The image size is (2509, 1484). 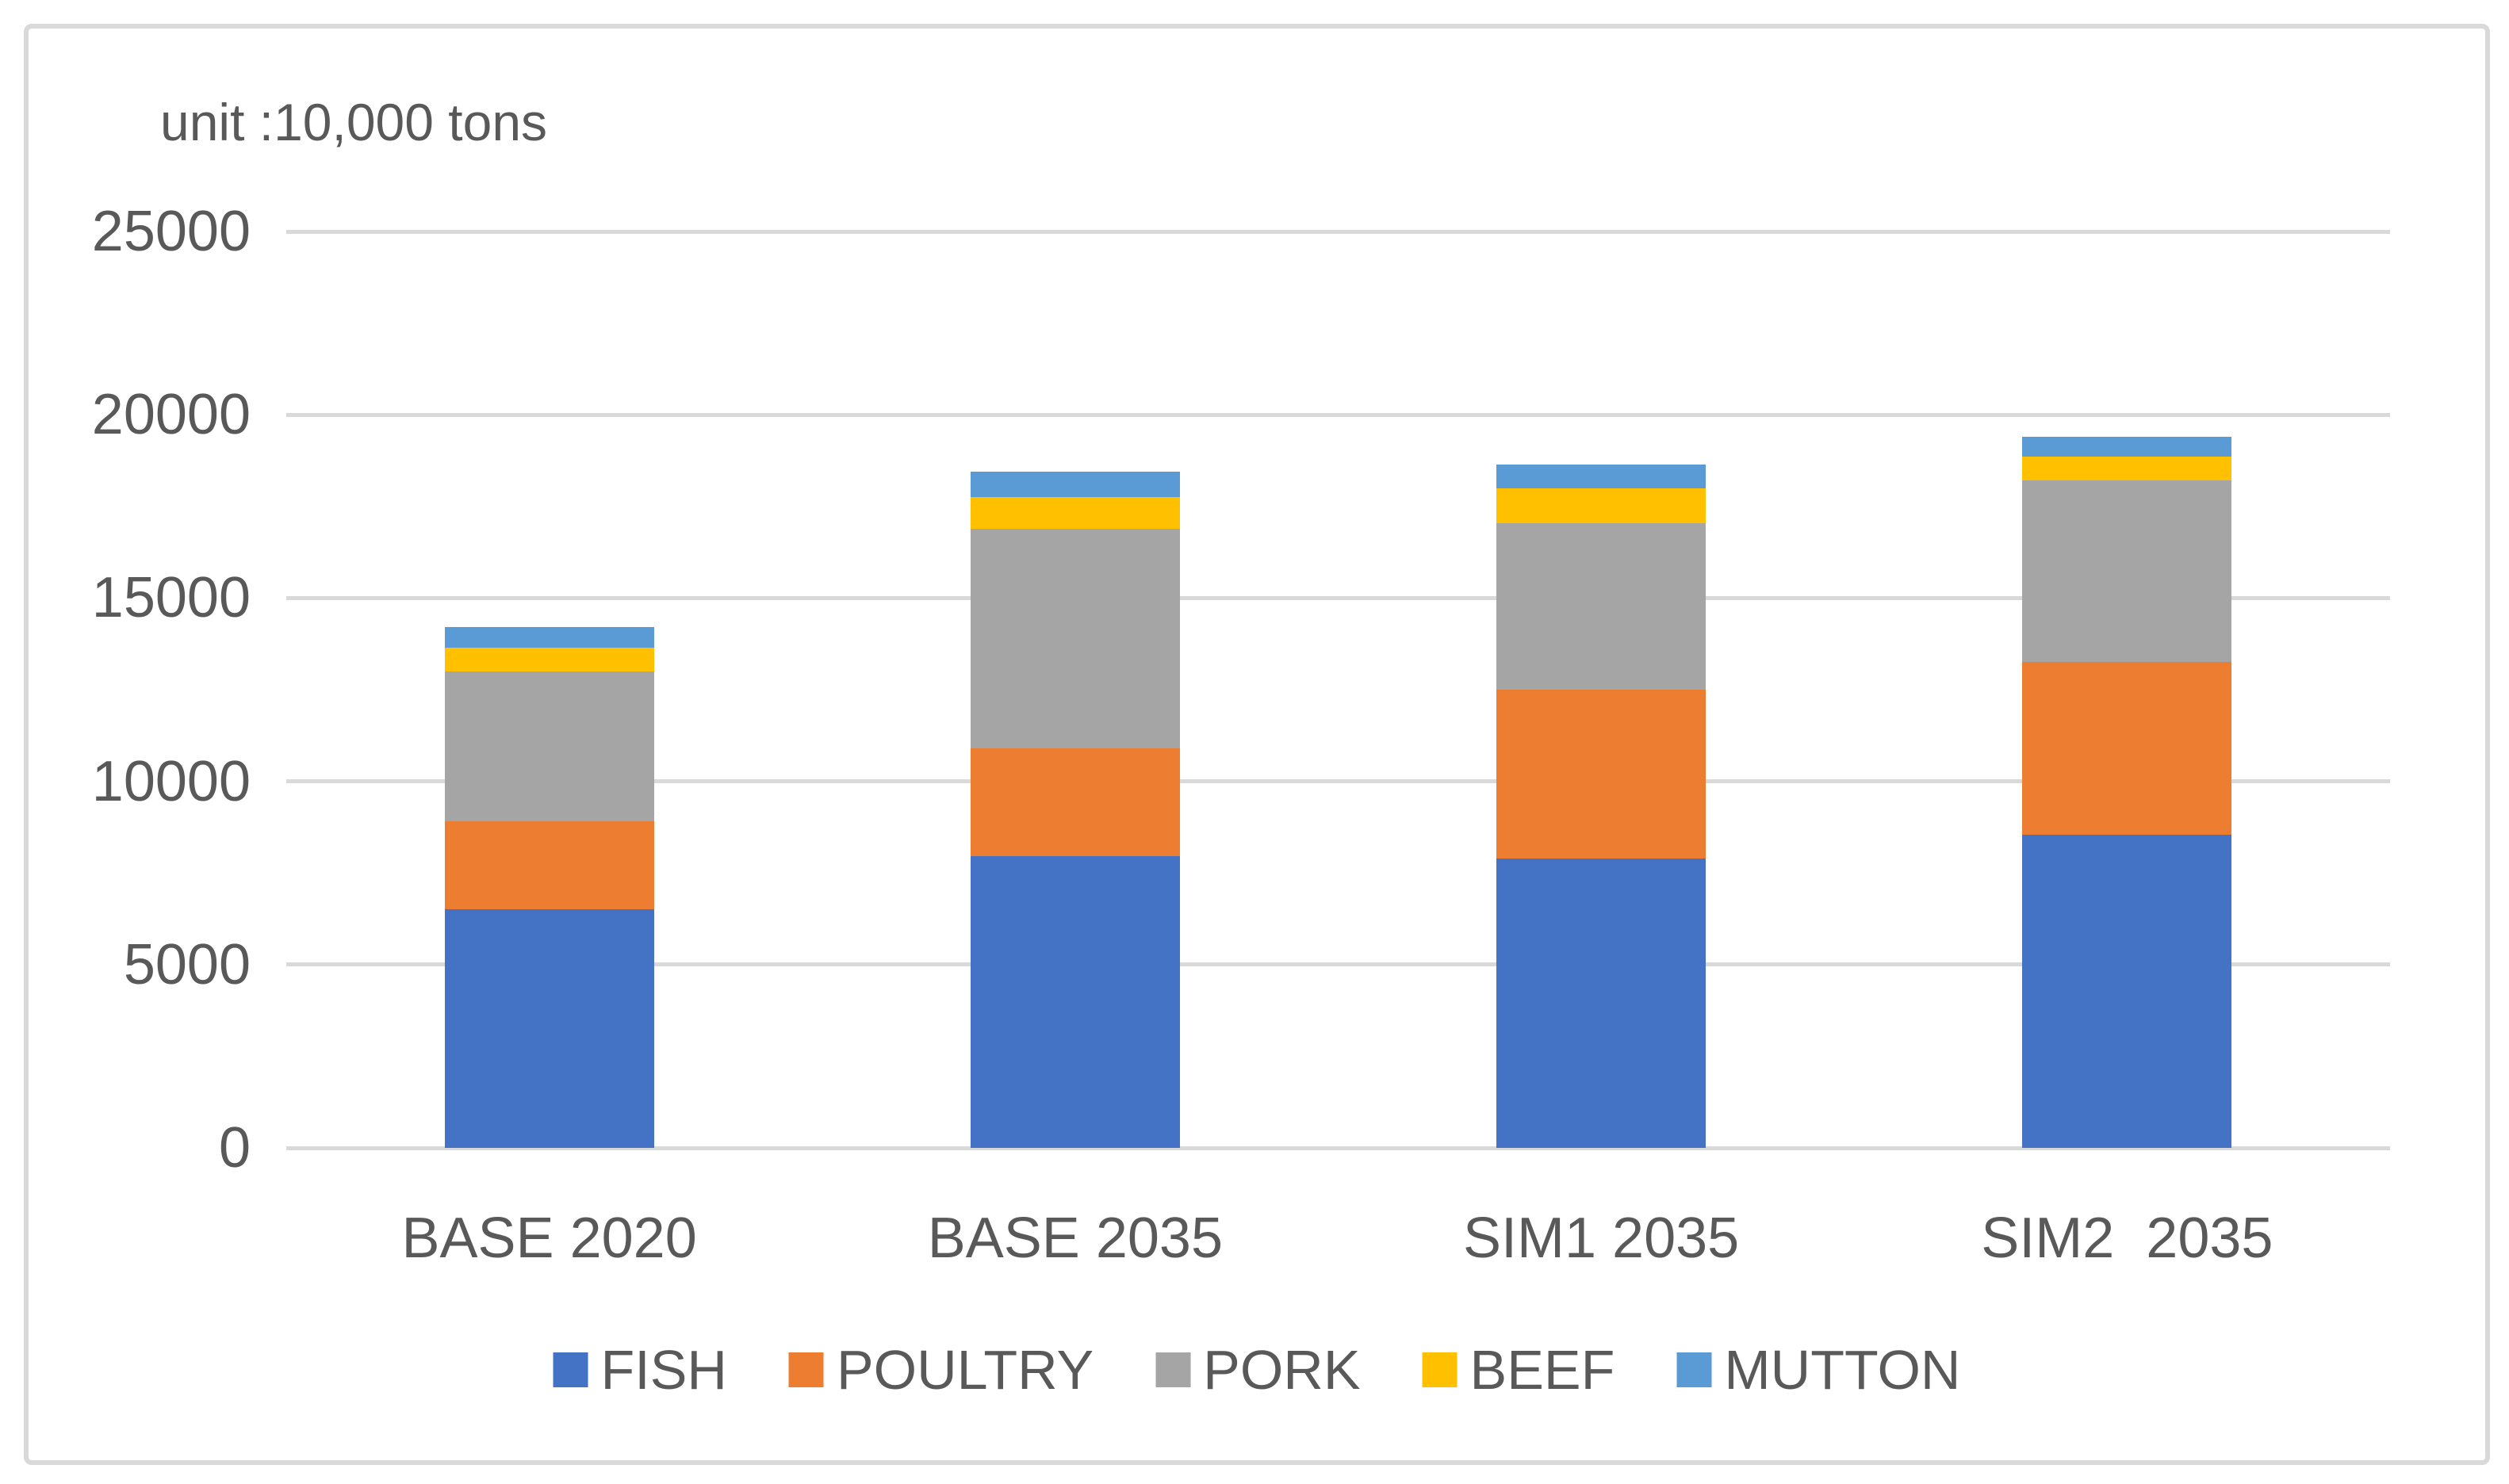 I want to click on unit-label: unit :10,000 tons, so click(x=354, y=122).